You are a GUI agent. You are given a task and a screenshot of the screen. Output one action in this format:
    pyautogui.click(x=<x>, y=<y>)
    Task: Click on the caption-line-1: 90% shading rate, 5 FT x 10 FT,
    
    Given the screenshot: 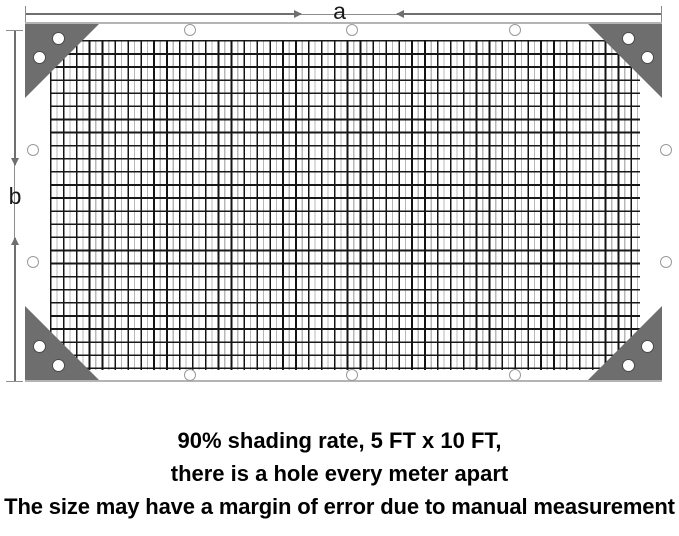 What is the action you would take?
    pyautogui.click(x=339, y=440)
    